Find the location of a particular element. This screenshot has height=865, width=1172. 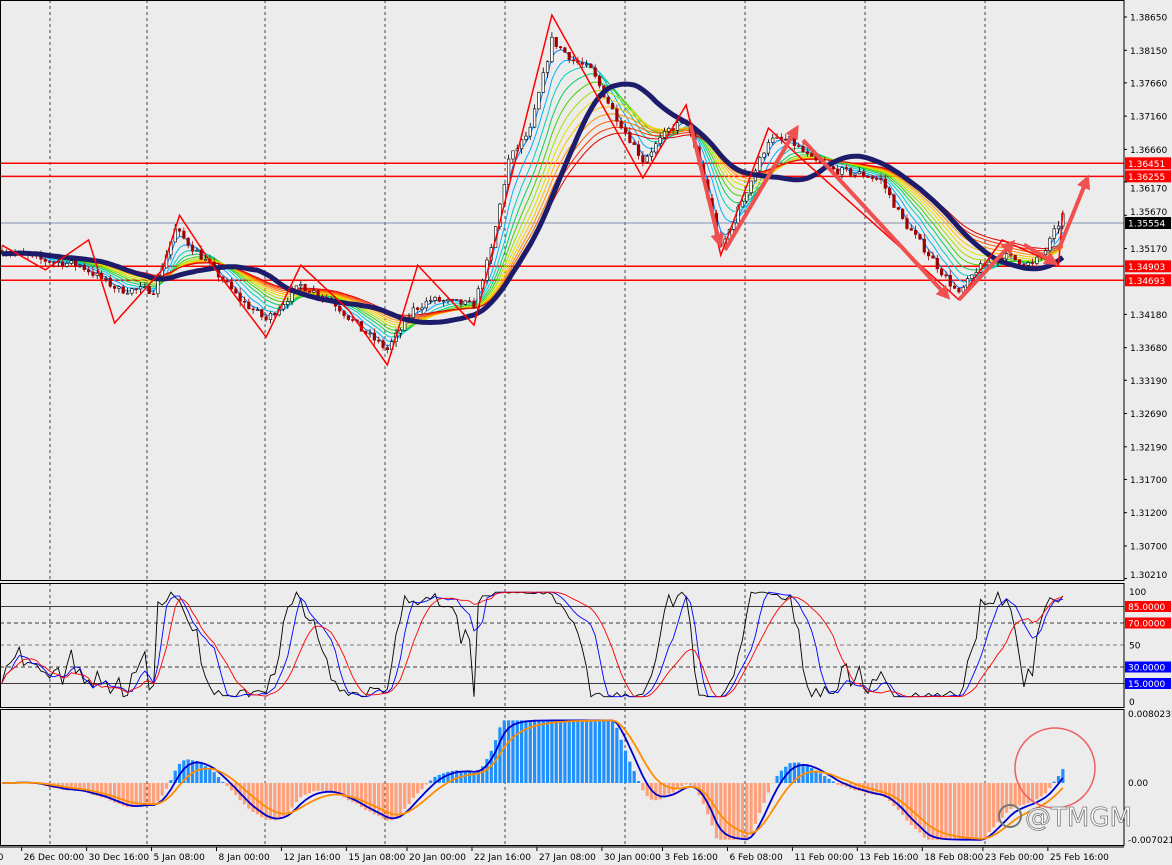

stoch-level-label: 70.0000 is located at coordinates (1146, 625).